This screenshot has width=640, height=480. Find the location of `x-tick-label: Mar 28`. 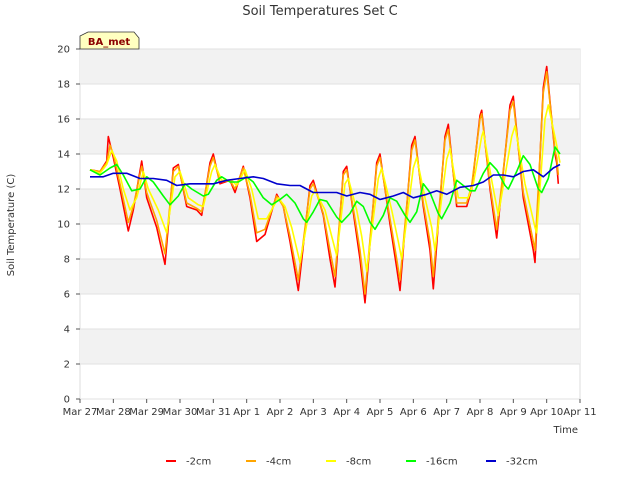

x-tick-label: Mar 28 is located at coordinates (113, 412).